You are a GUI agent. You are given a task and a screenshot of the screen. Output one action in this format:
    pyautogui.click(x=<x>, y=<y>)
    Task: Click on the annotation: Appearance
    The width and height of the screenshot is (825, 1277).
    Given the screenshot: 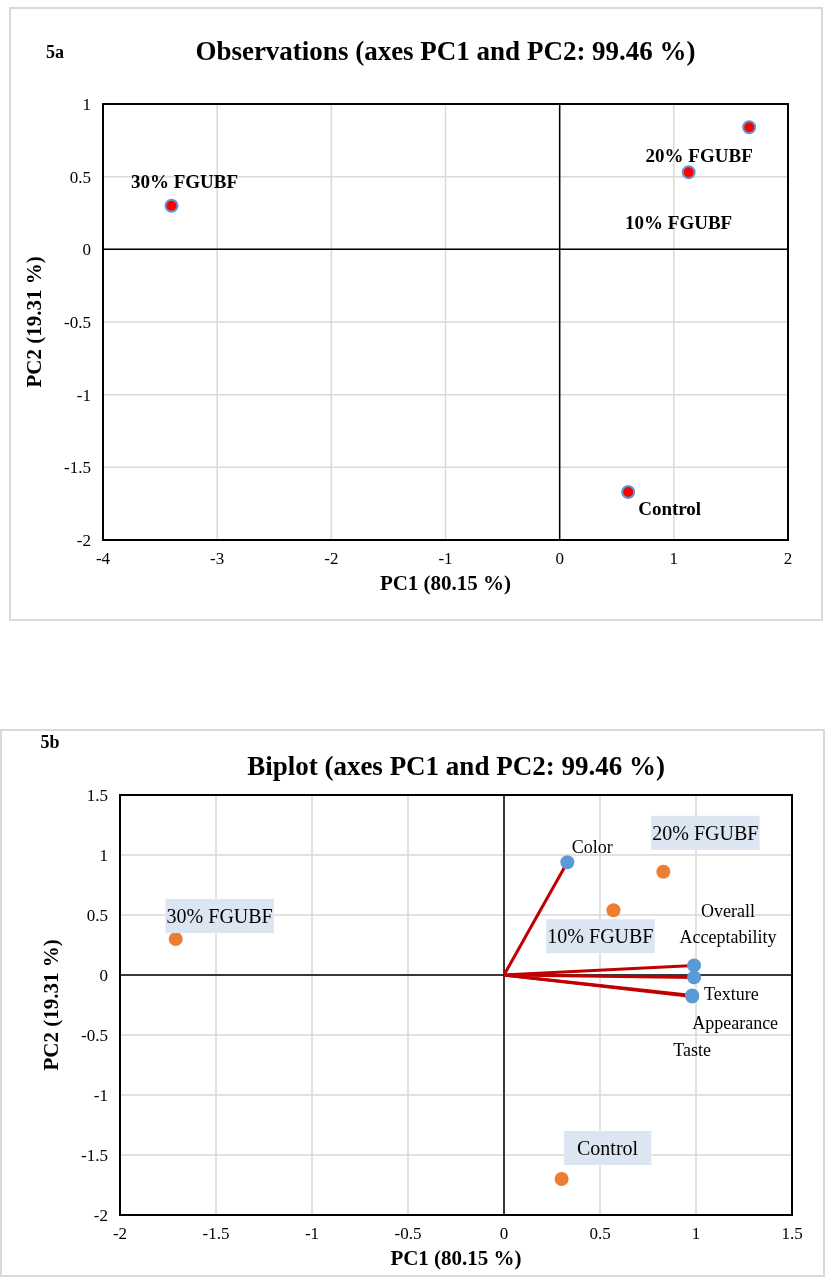 What is the action you would take?
    pyautogui.click(x=735, y=1023)
    